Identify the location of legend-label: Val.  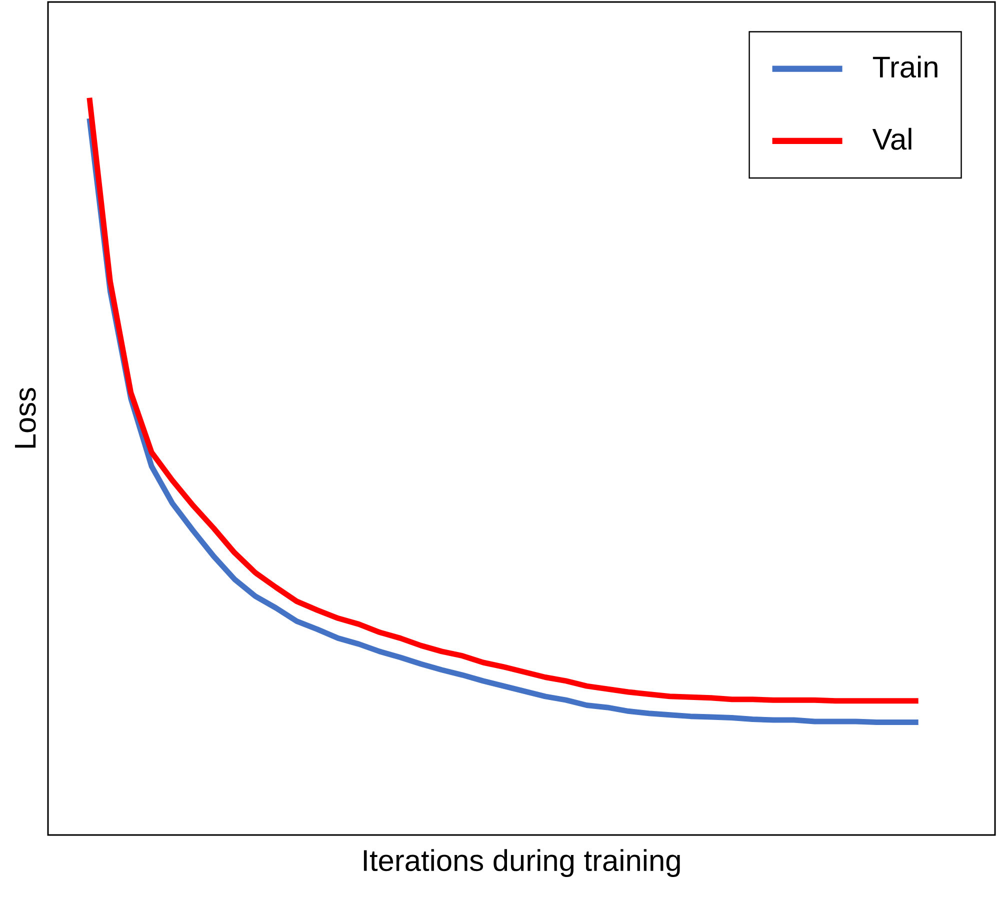
(892, 139).